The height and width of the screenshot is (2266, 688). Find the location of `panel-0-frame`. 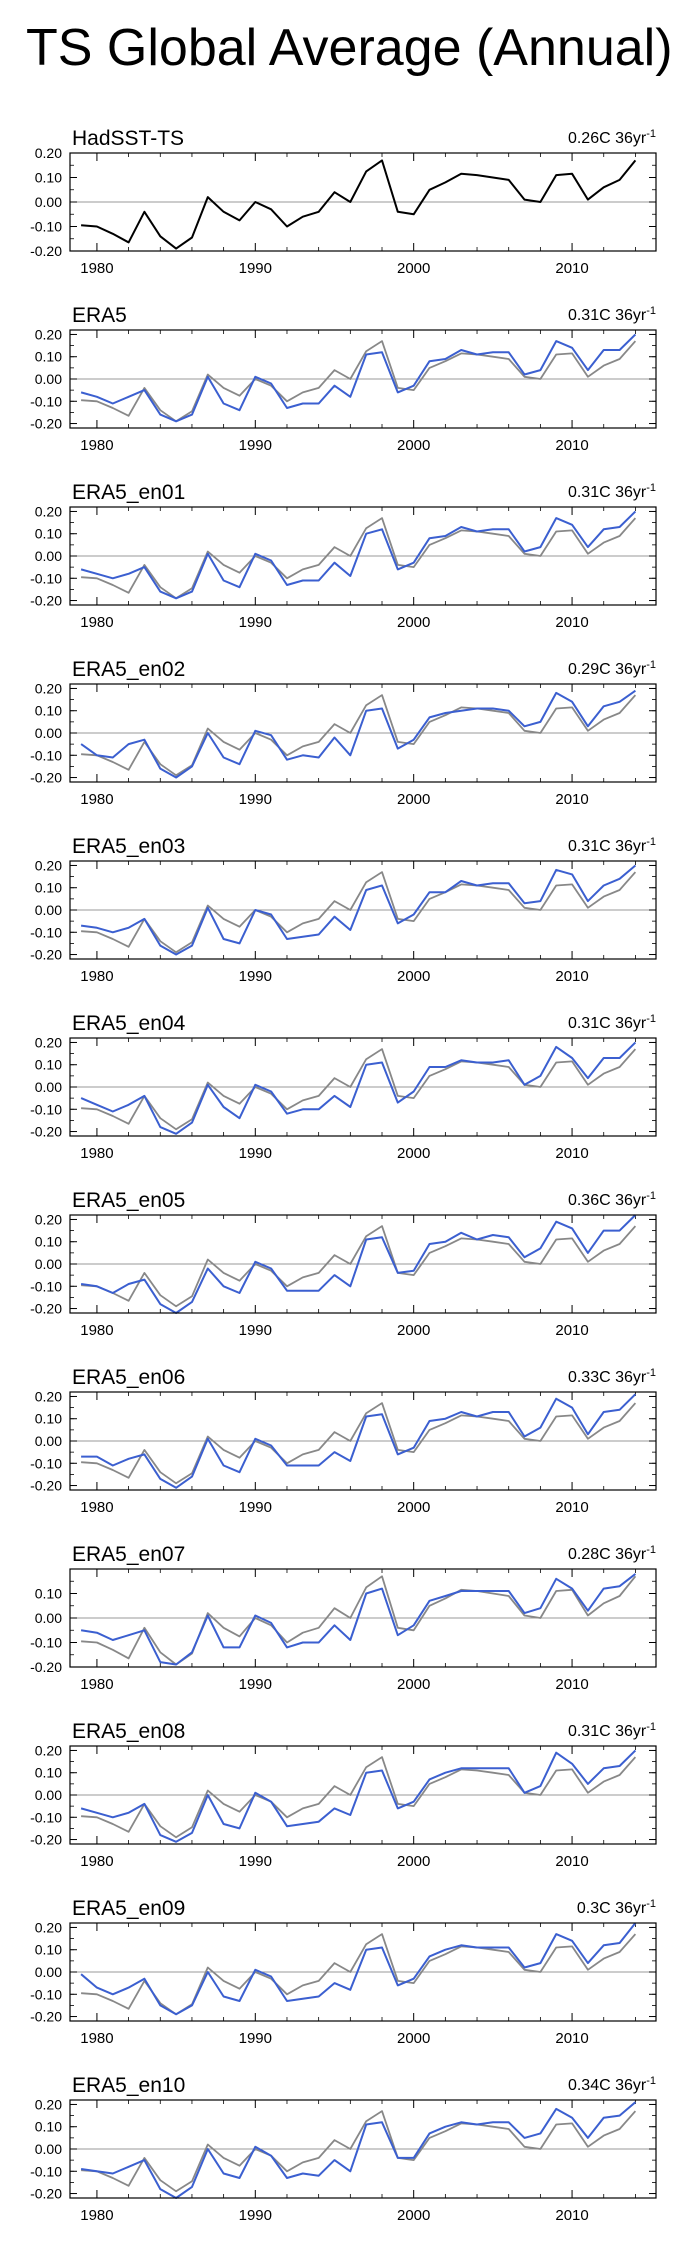

panel-0-frame is located at coordinates (363, 202).